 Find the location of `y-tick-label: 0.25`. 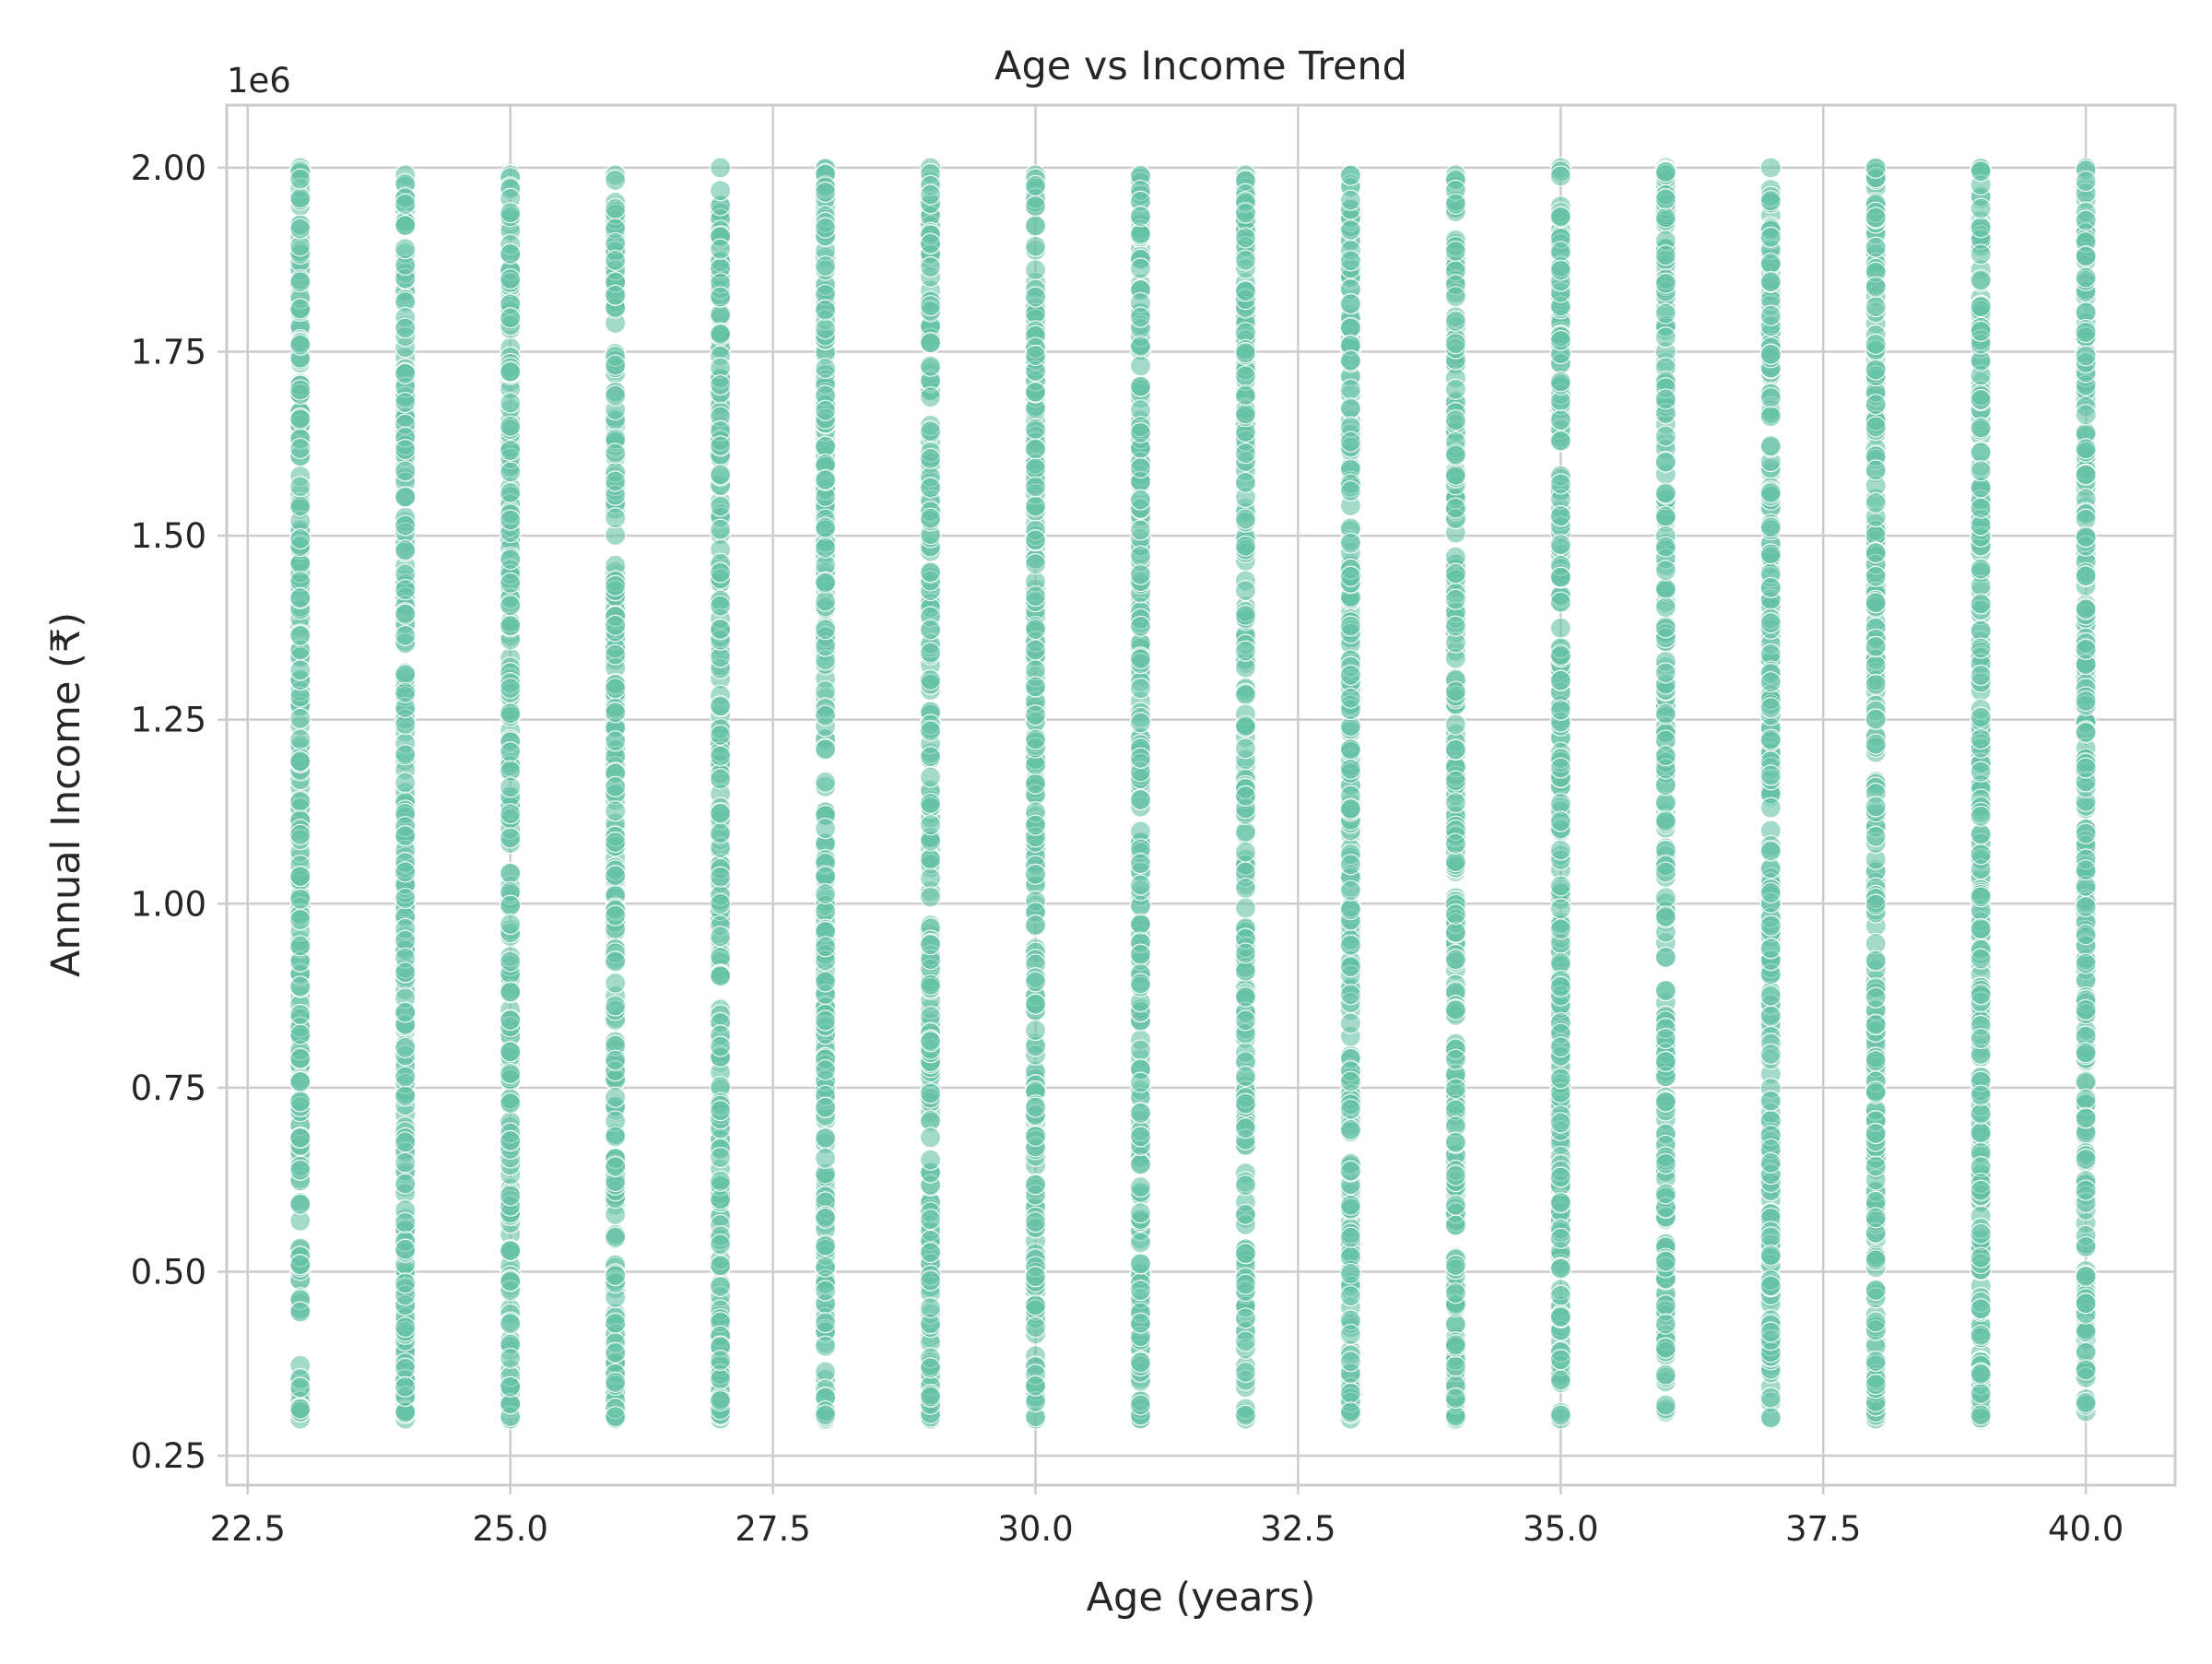

y-tick-label: 0.25 is located at coordinates (168, 1456).